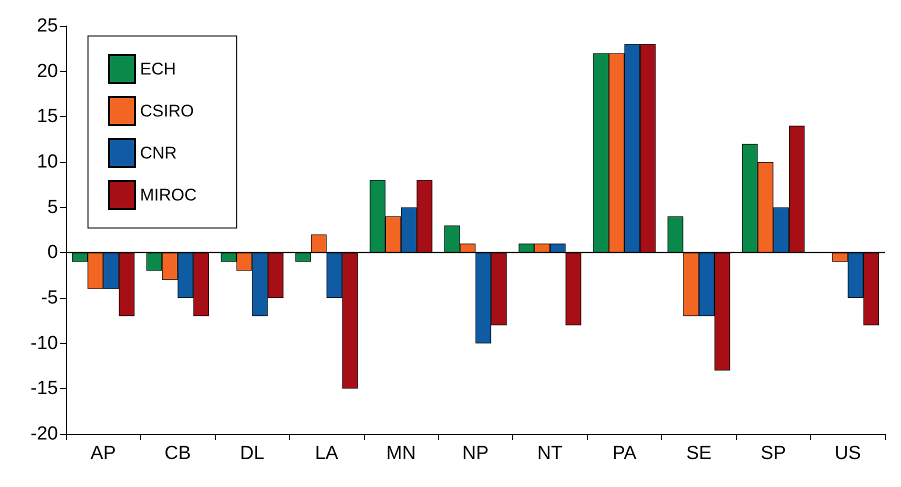  Describe the element at coordinates (158, 69) in the screenshot. I see `legend-label: ECH` at that location.